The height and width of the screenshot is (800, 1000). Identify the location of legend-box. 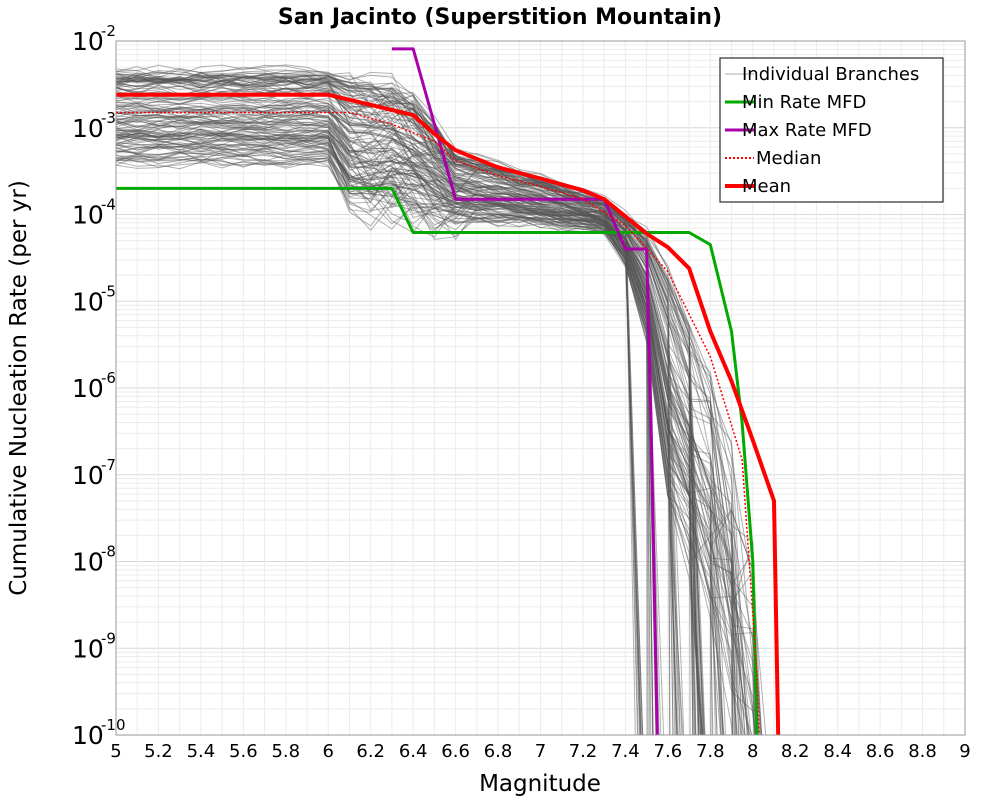
(831, 130).